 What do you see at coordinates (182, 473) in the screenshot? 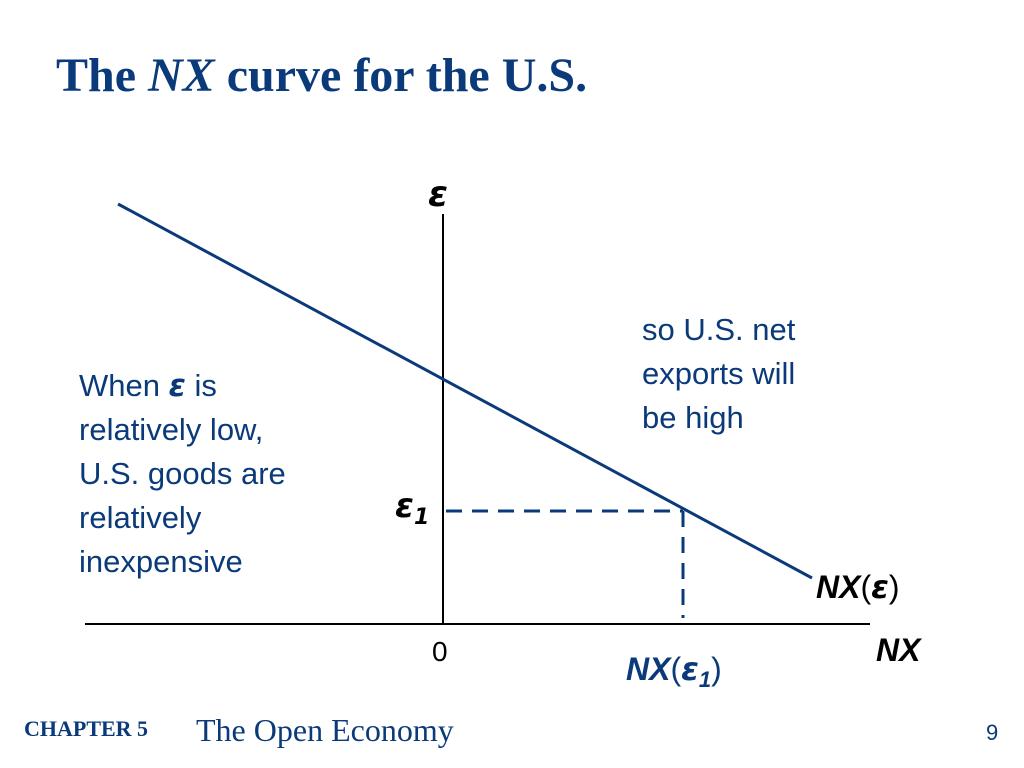
I see `left-note-line3: U.S. goods are` at bounding box center [182, 473].